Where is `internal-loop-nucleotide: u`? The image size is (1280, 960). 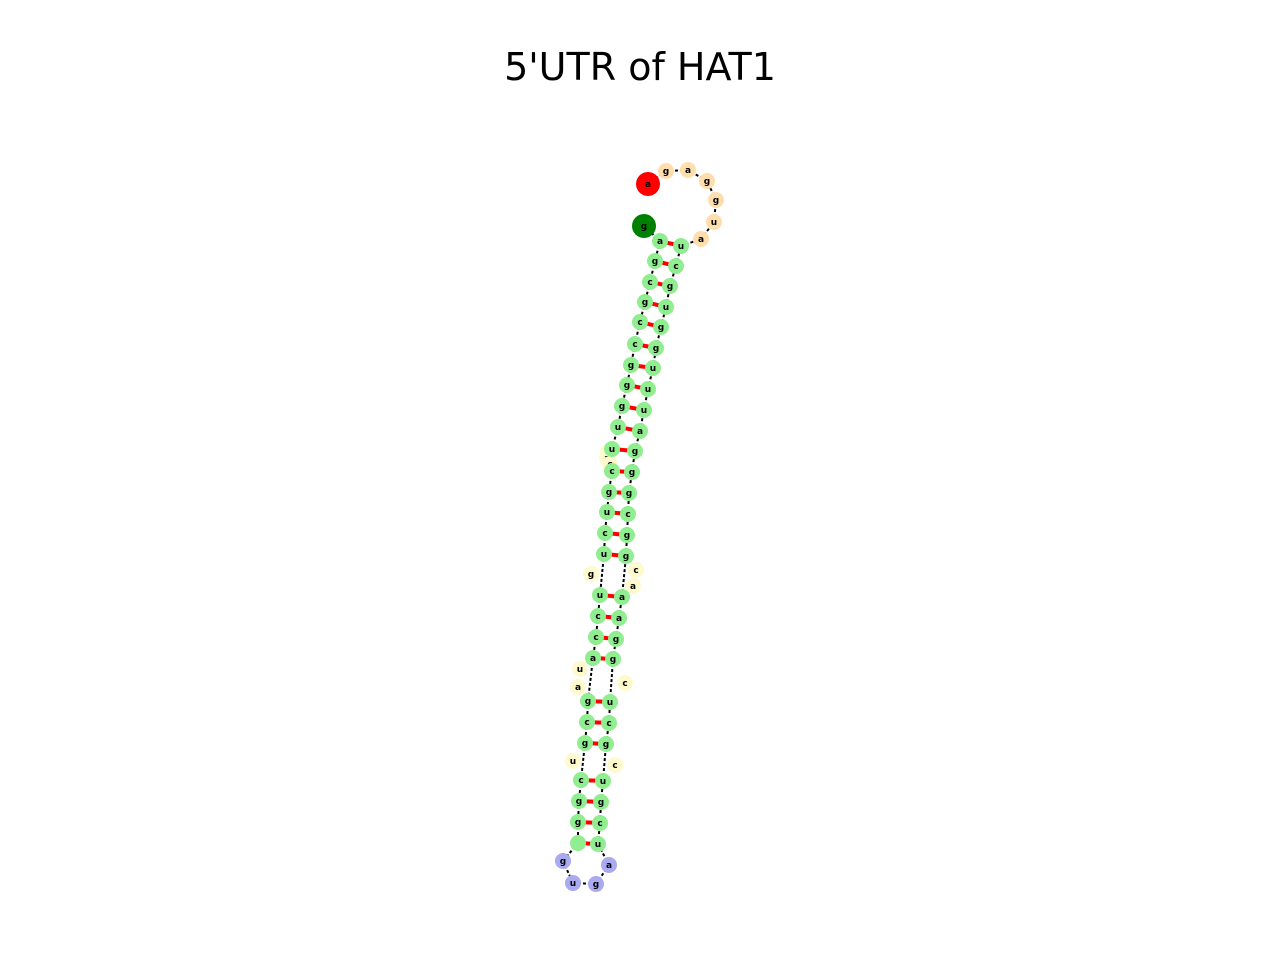 internal-loop-nucleotide: u is located at coordinates (580, 669).